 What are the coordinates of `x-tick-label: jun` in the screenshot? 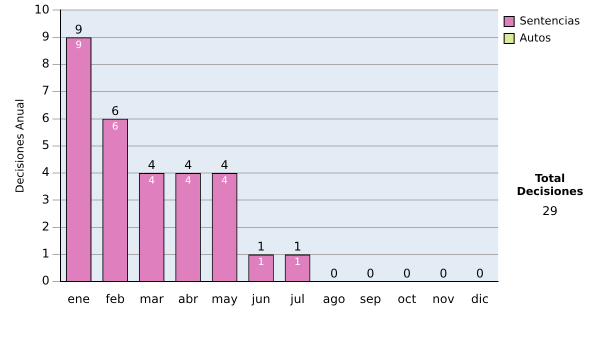 It's located at (260, 299).